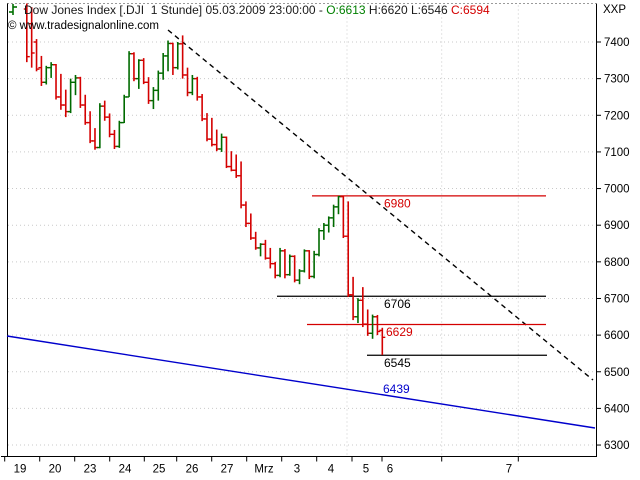 The height and width of the screenshot is (480, 640). Describe the element at coordinates (468, 10) in the screenshot. I see `close-value: C:6594` at that location.